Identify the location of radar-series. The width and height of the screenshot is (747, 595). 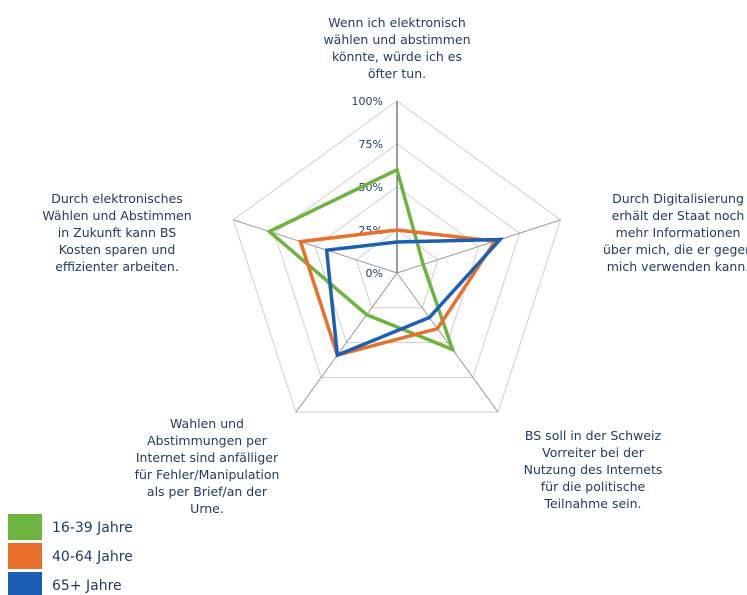
(385, 262).